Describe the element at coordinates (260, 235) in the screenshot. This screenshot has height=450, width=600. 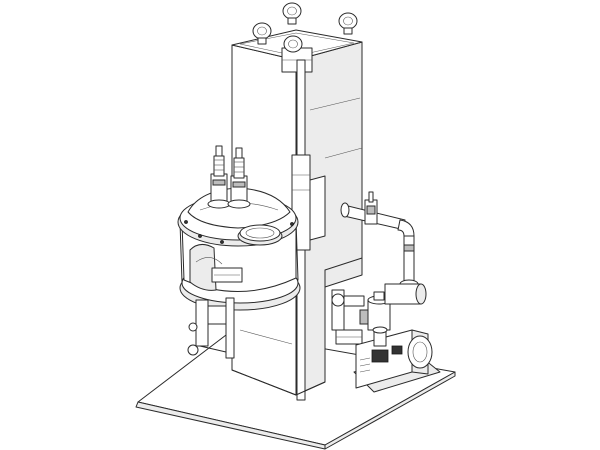
I see `viewport` at that location.